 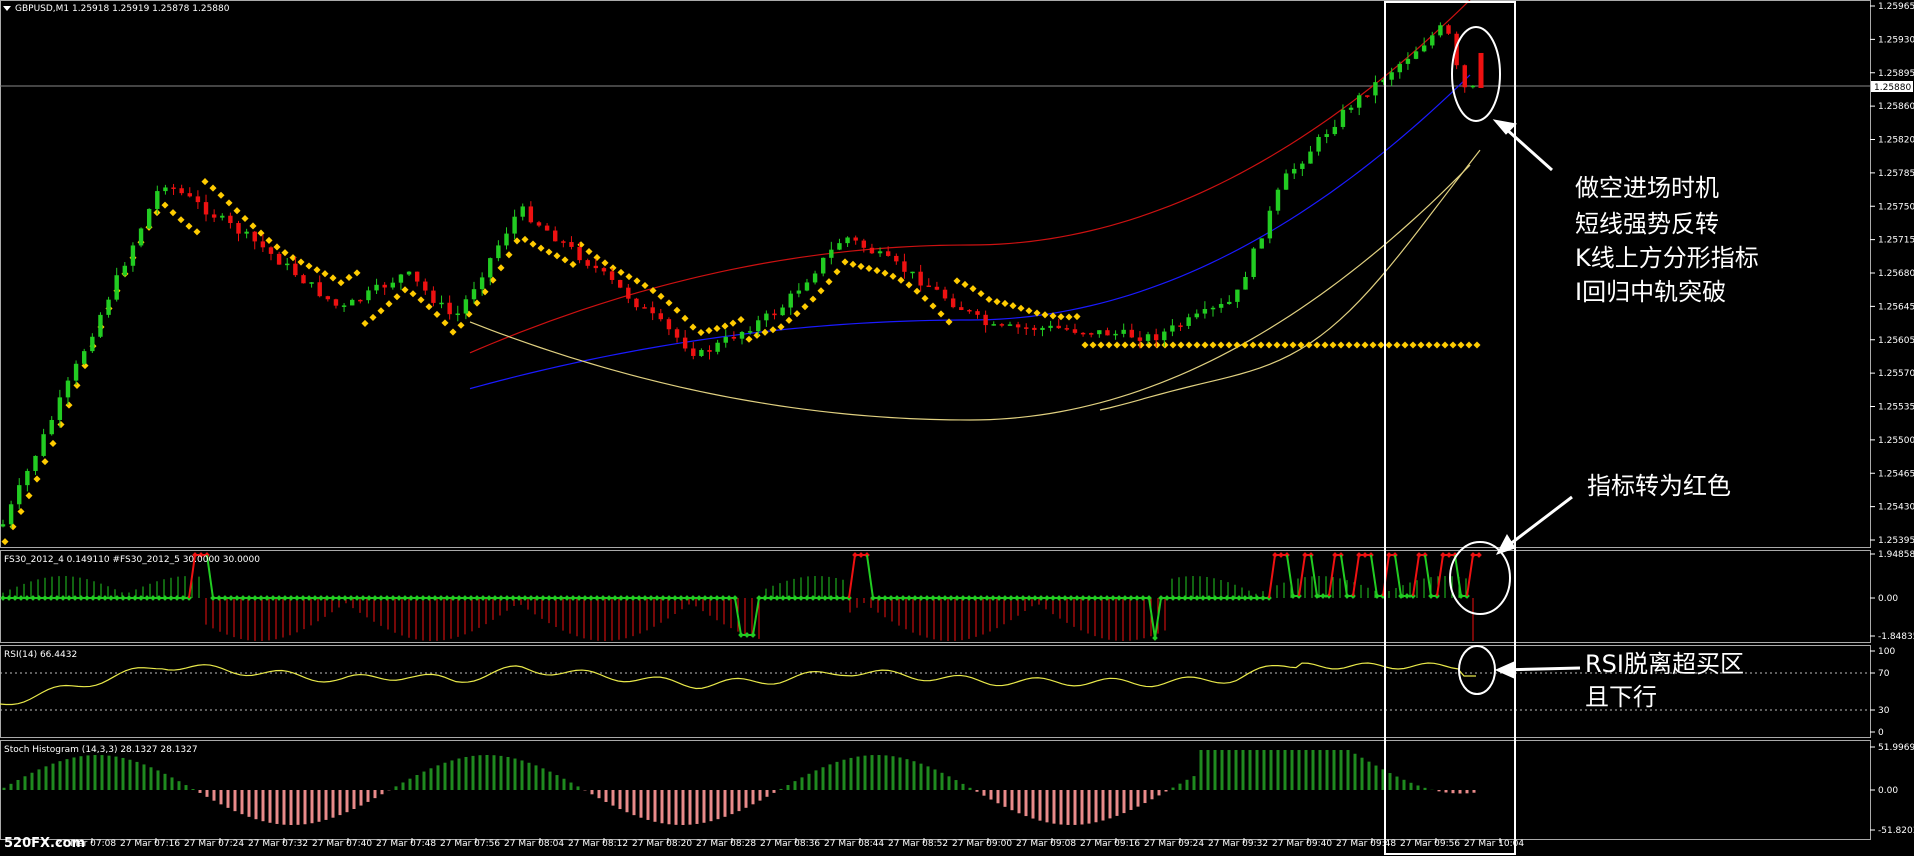 What do you see at coordinates (40, 655) in the screenshot?
I see `rsi-panel-label: RSI(14) 66.4432` at bounding box center [40, 655].